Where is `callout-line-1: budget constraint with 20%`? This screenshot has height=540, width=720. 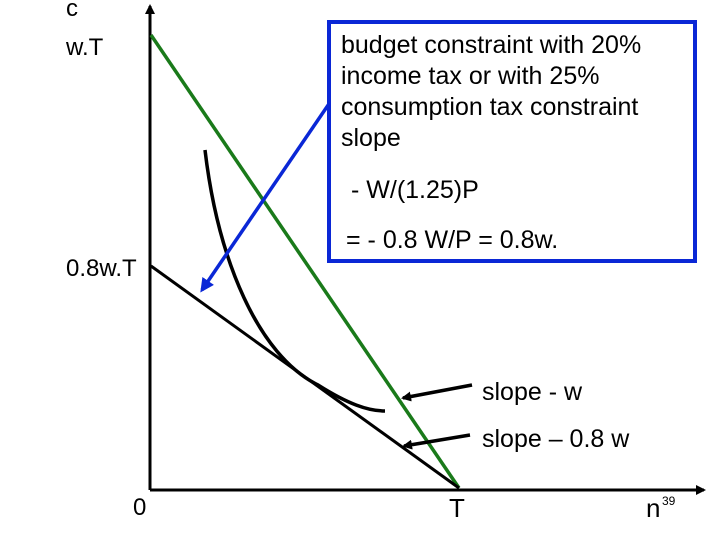 callout-line-1: budget constraint with 20% is located at coordinates (491, 45).